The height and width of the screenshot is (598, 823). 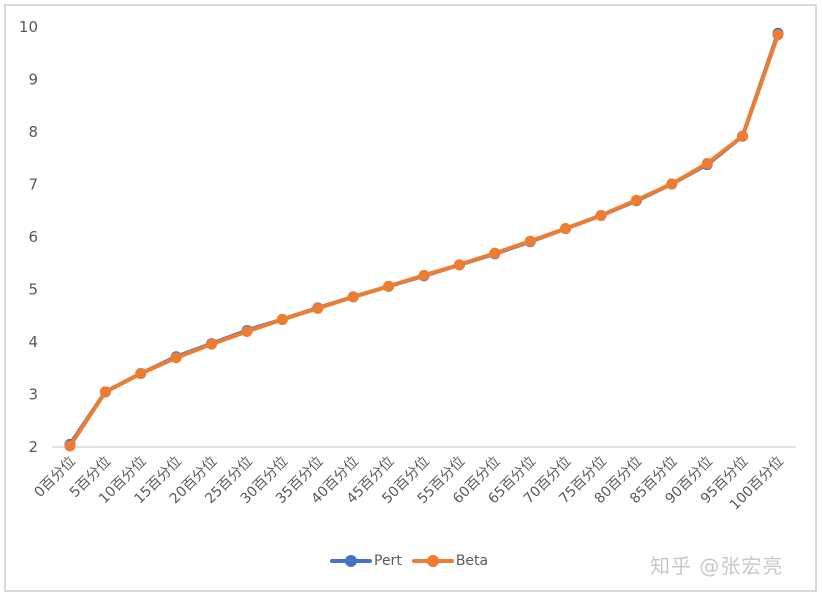 I want to click on pert-line-marker-icon, so click(x=351, y=561).